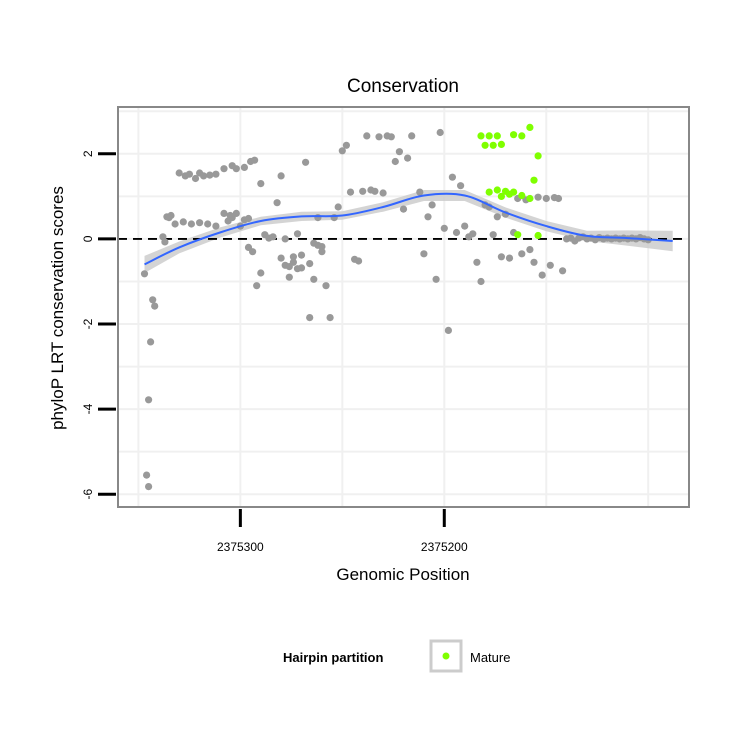 The image size is (750, 750). Describe the element at coordinates (88, 323) in the screenshot. I see `y-tick-label: -2` at that location.